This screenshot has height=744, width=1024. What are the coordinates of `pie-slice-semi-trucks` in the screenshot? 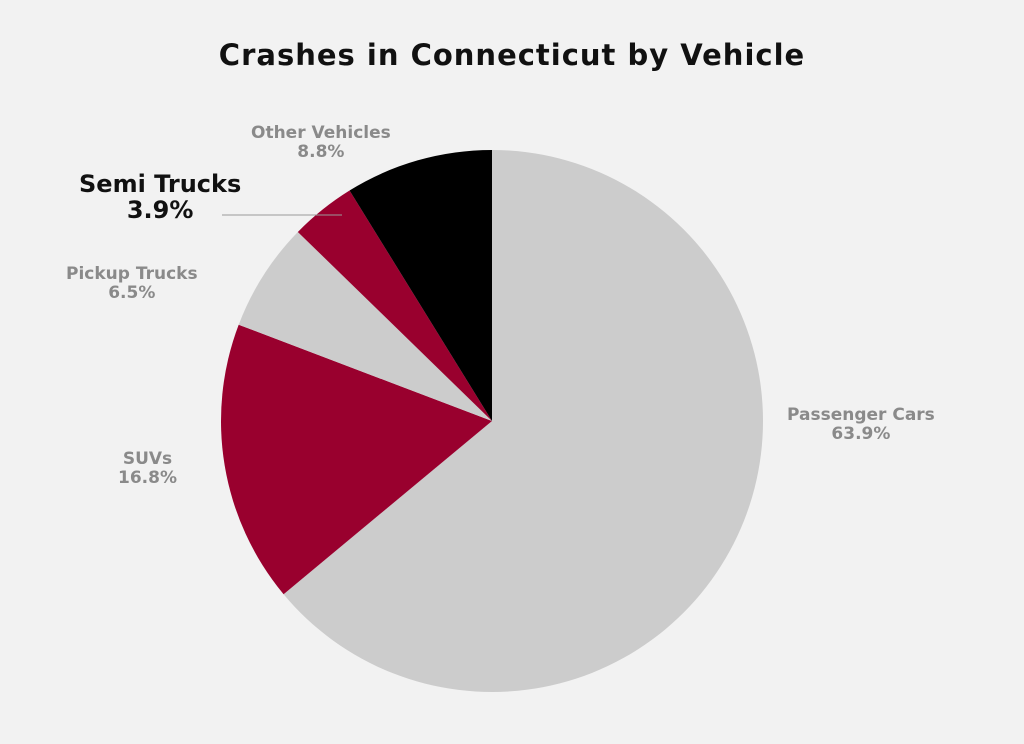 It's located at (394, 305).